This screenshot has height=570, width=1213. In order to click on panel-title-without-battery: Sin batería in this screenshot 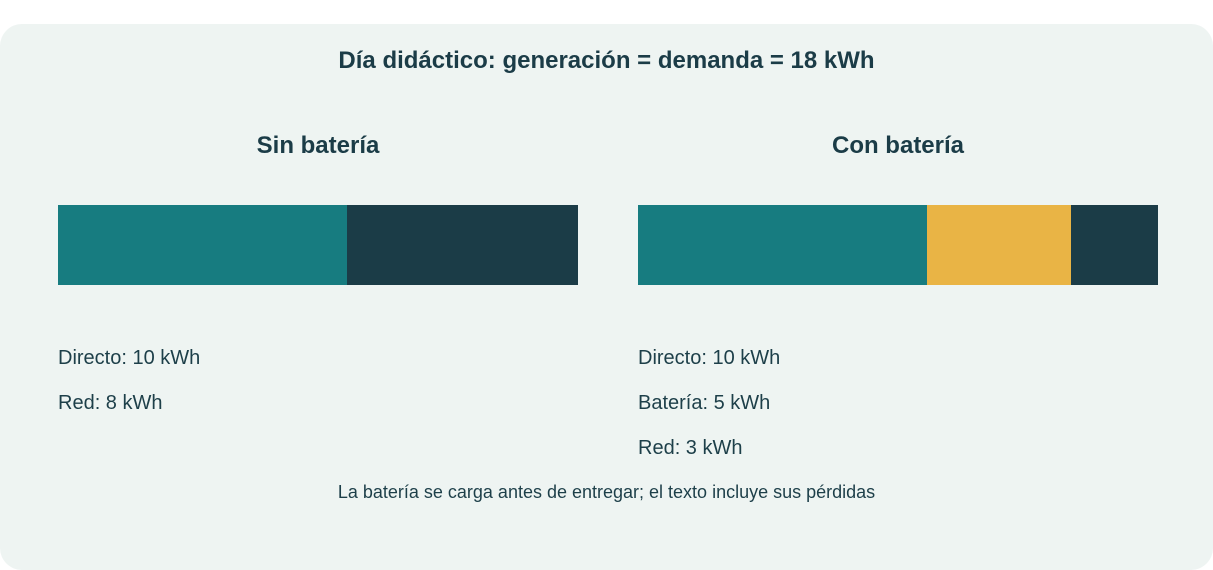, I will do `click(318, 145)`.